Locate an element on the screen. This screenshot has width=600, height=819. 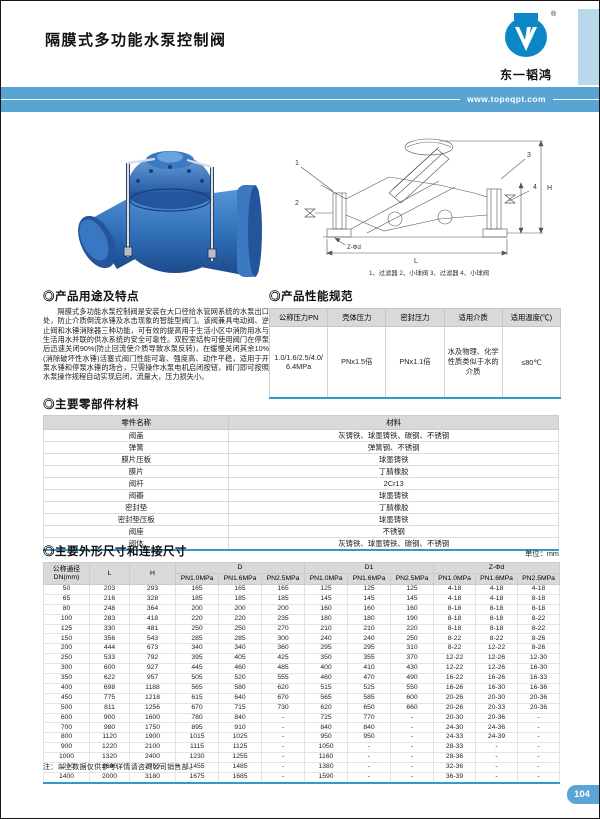
performance-title: ◎产品性能规范 is located at coordinates (311, 297).